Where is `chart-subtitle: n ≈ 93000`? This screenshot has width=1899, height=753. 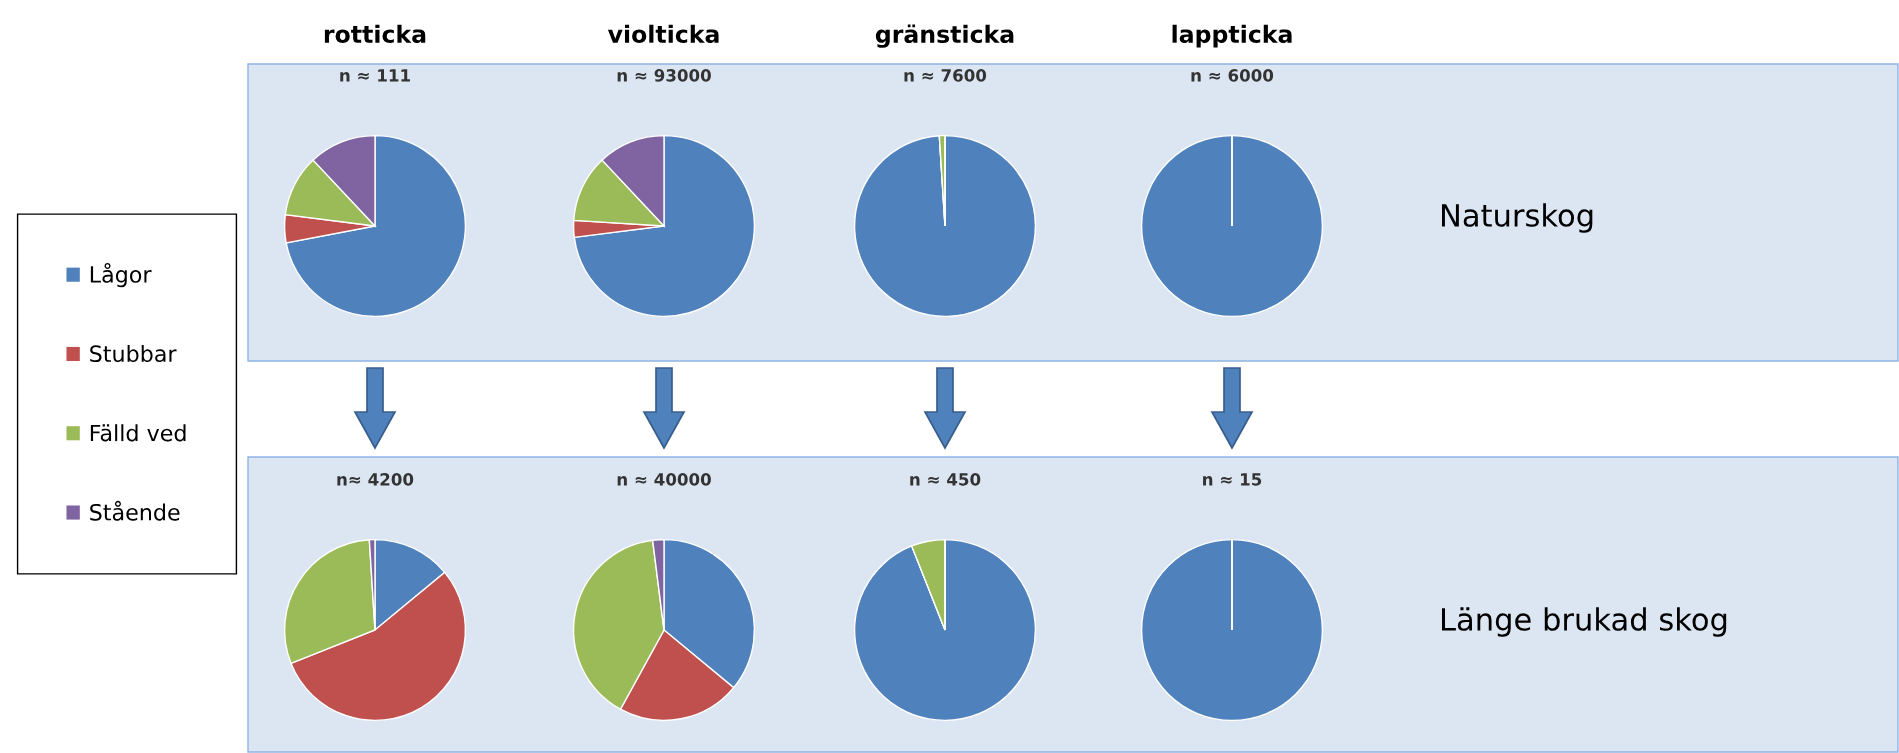 chart-subtitle: n ≈ 93000 is located at coordinates (664, 75).